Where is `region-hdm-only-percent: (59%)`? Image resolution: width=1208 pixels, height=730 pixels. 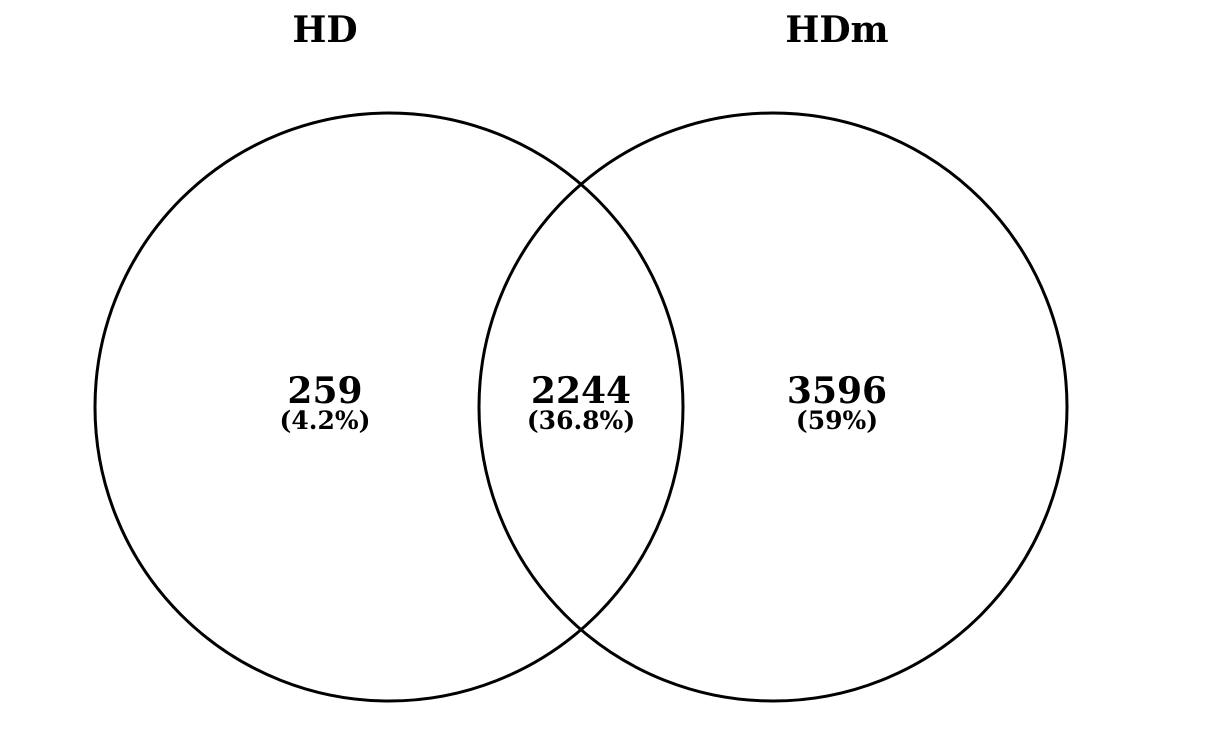
region-hdm-only-percent: (59%) is located at coordinates (837, 420).